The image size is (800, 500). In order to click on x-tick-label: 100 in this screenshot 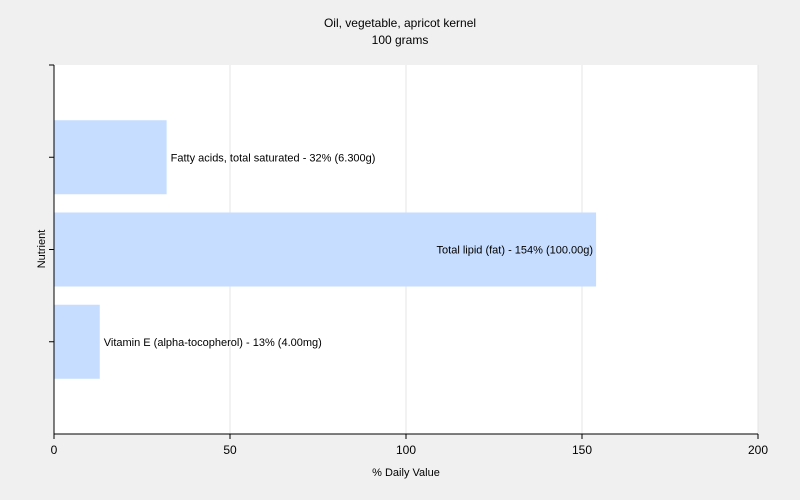, I will do `click(406, 450)`.